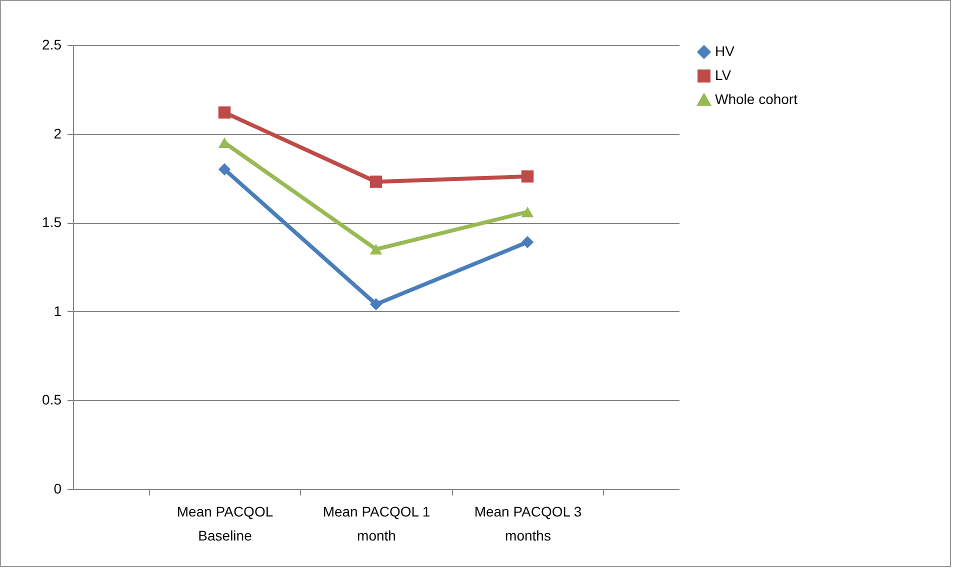 The width and height of the screenshot is (955, 571). What do you see at coordinates (376, 524) in the screenshot?
I see `x-tick-label: Mean PACQOL 1 month` at bounding box center [376, 524].